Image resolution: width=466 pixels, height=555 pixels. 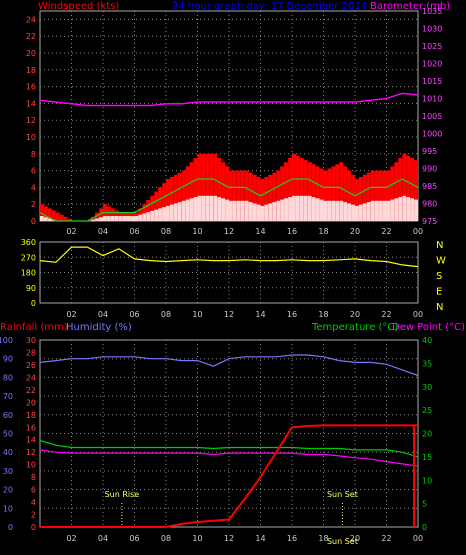 I want to click on temperature-line, so click(x=229, y=448).